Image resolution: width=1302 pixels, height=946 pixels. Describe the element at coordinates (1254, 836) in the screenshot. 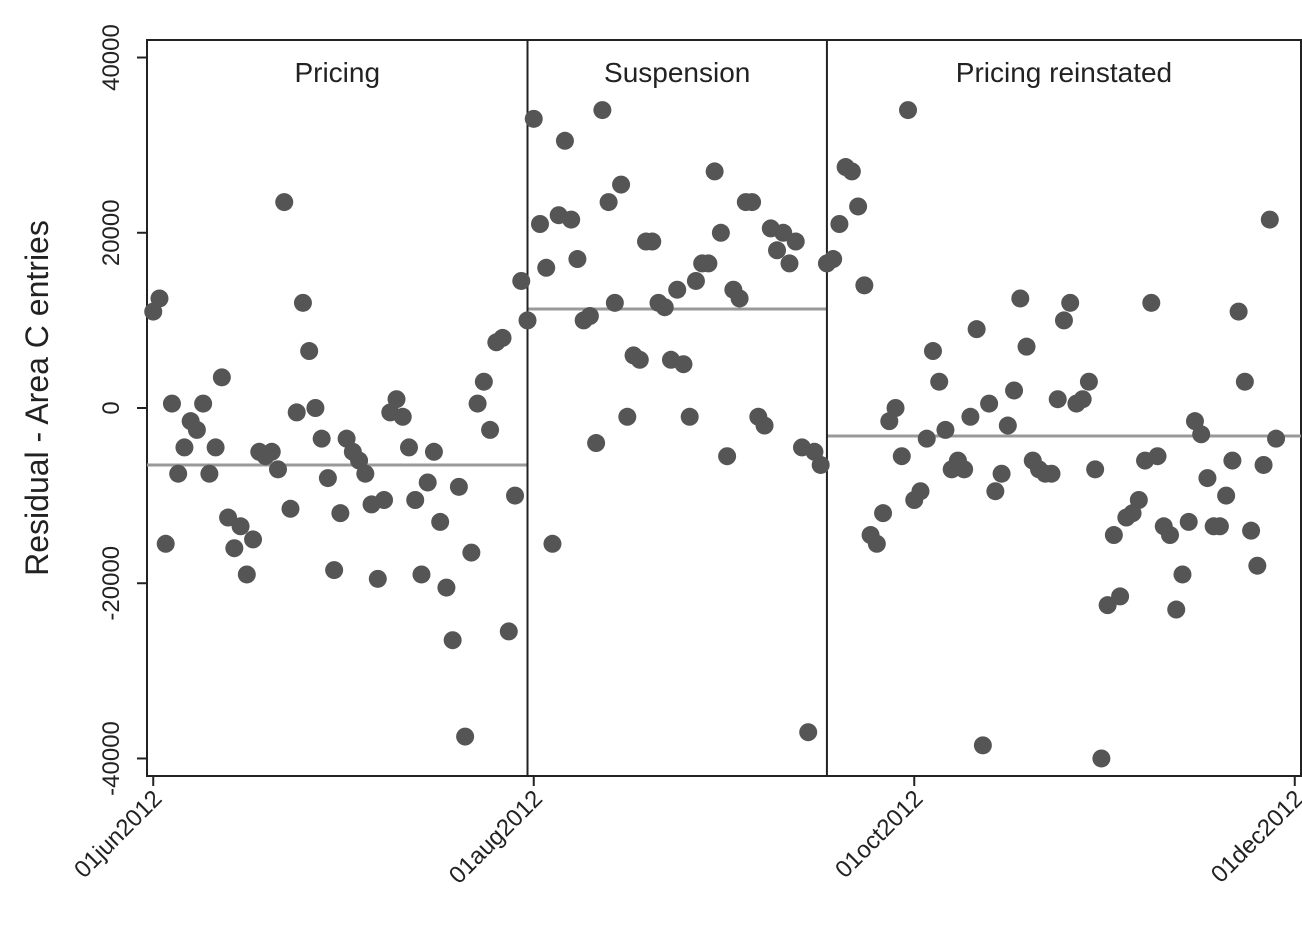

I see `x-tick-label: 01dec2012` at that location.